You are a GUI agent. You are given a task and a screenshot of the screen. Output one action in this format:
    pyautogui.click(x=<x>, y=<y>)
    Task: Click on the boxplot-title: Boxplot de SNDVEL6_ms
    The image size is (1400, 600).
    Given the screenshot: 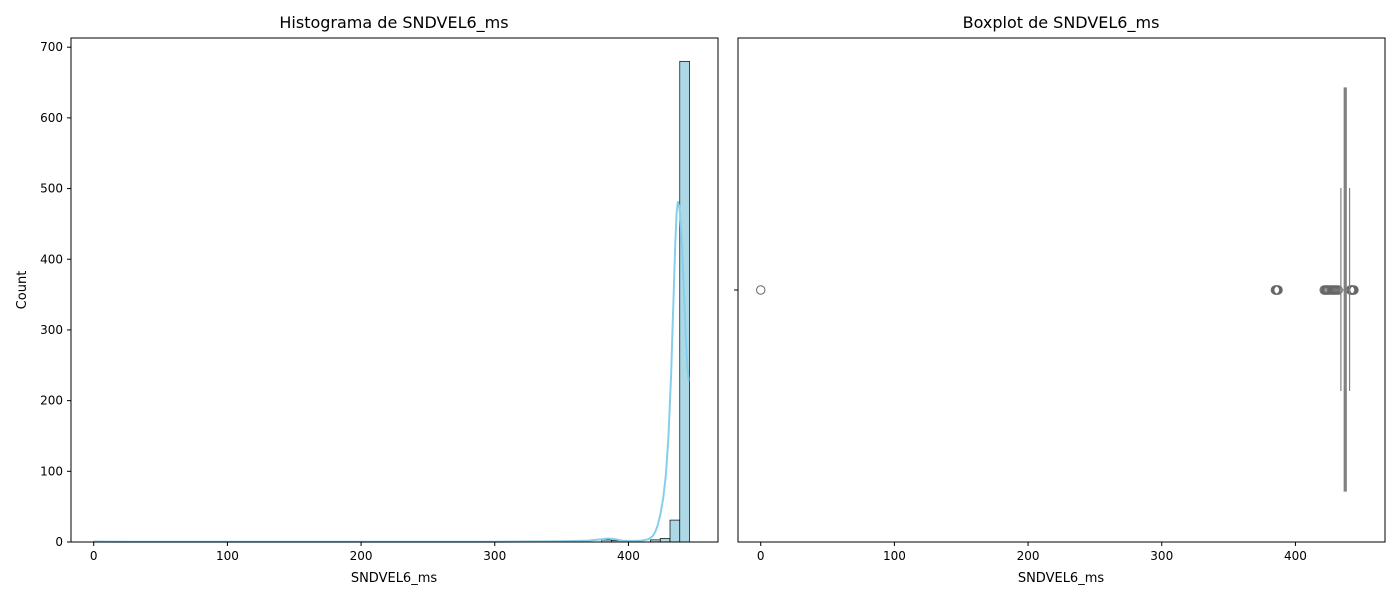 What is the action you would take?
    pyautogui.click(x=1061, y=23)
    